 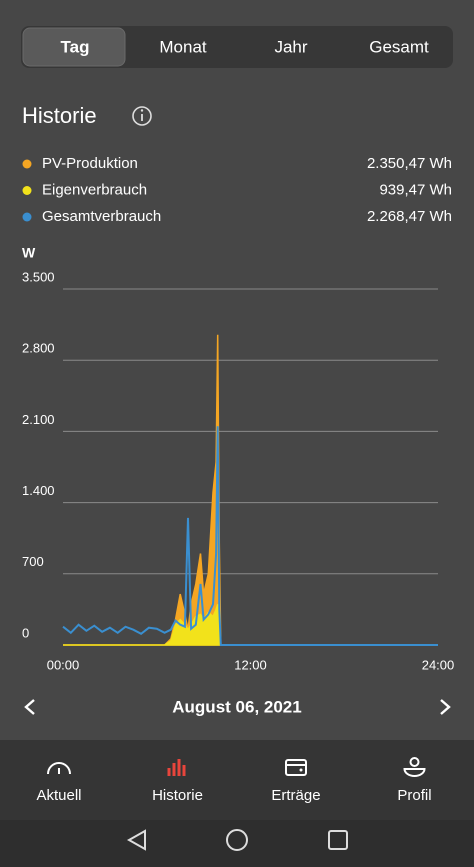 I want to click on y-unit: W, so click(x=29, y=253).